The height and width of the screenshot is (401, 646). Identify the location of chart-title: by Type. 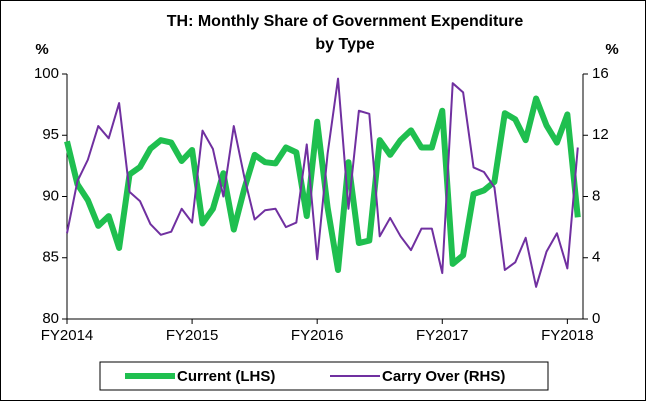
(344, 44).